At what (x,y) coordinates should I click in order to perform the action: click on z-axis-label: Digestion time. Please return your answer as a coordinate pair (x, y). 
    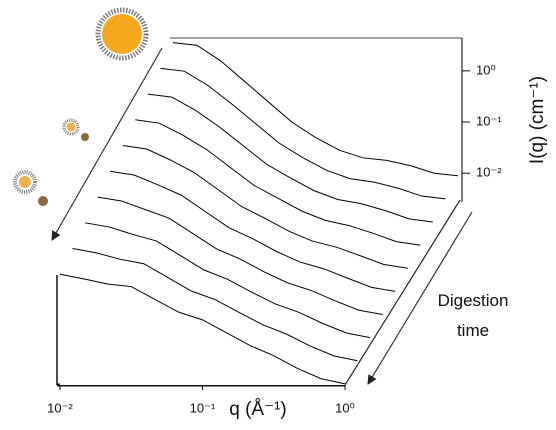
    Looking at the image, I should click on (473, 315).